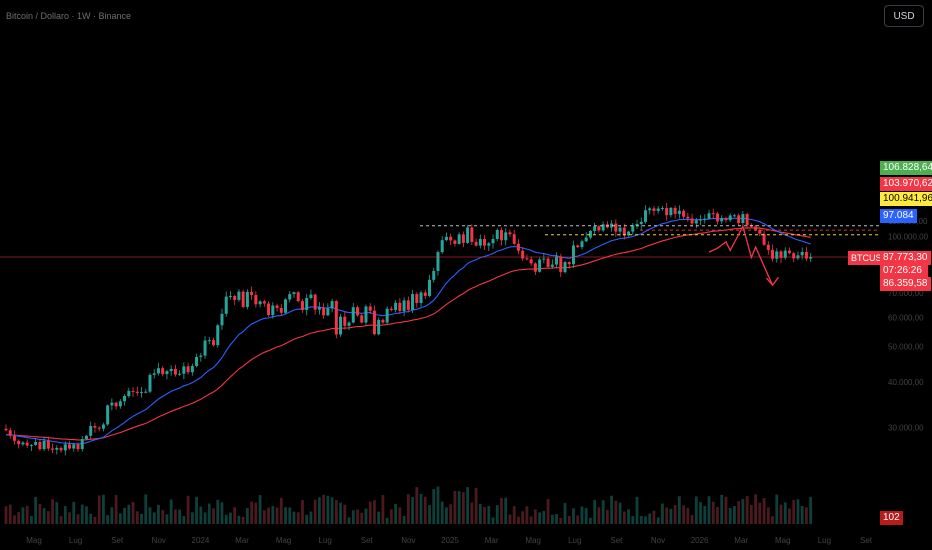 This screenshot has width=932, height=550. I want to click on y-tick-label: 70.000,00, so click(906, 293).